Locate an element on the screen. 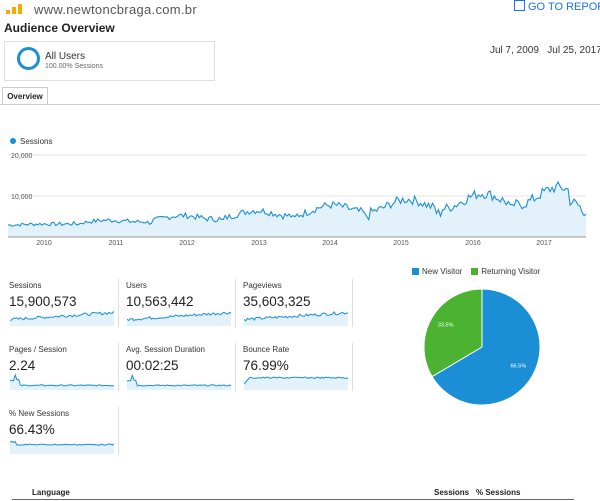 The height and width of the screenshot is (501, 600). x-tick-label: 2014 is located at coordinates (330, 243).